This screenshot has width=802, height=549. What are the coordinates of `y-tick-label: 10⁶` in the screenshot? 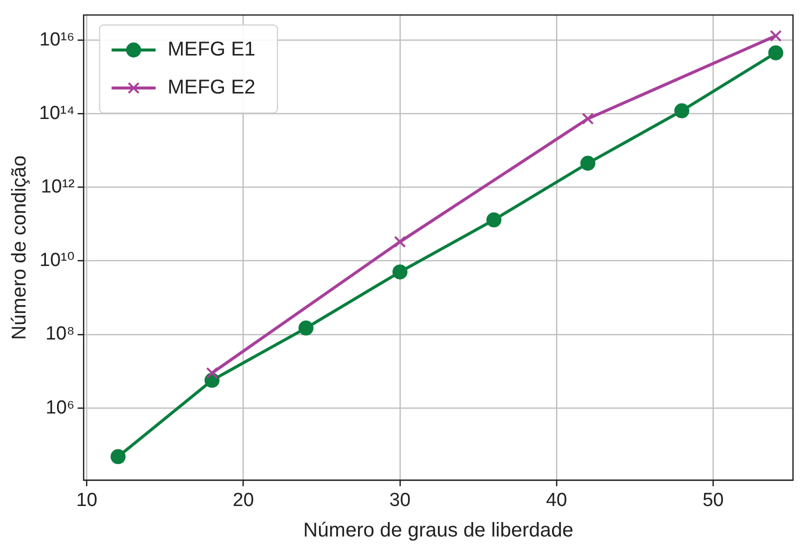 It's located at (60, 407).